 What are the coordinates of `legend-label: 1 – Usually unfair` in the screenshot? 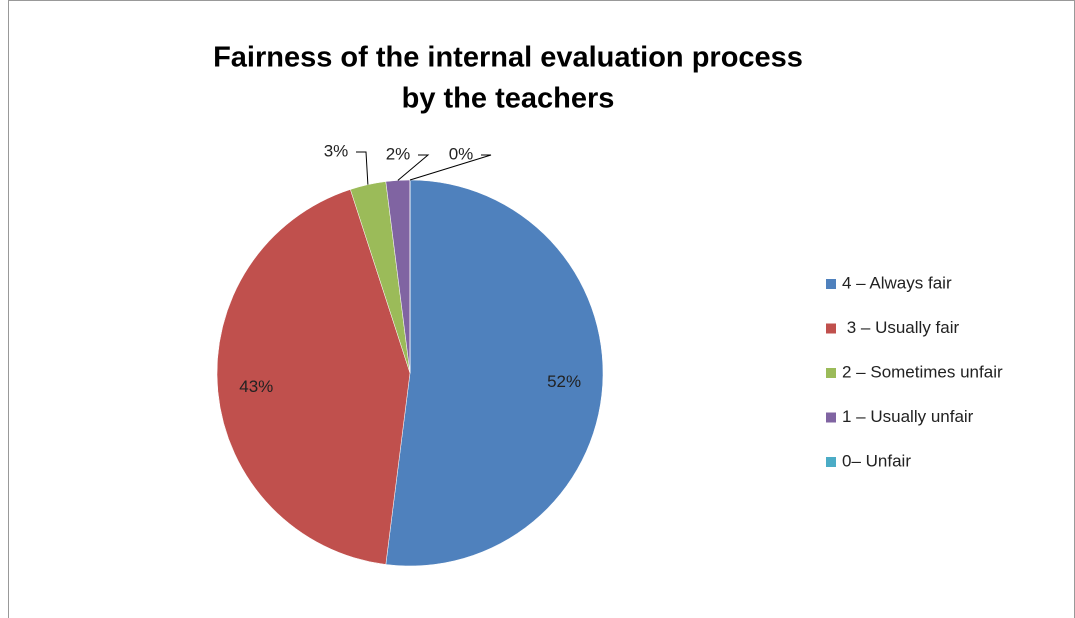 It's located at (908, 416).